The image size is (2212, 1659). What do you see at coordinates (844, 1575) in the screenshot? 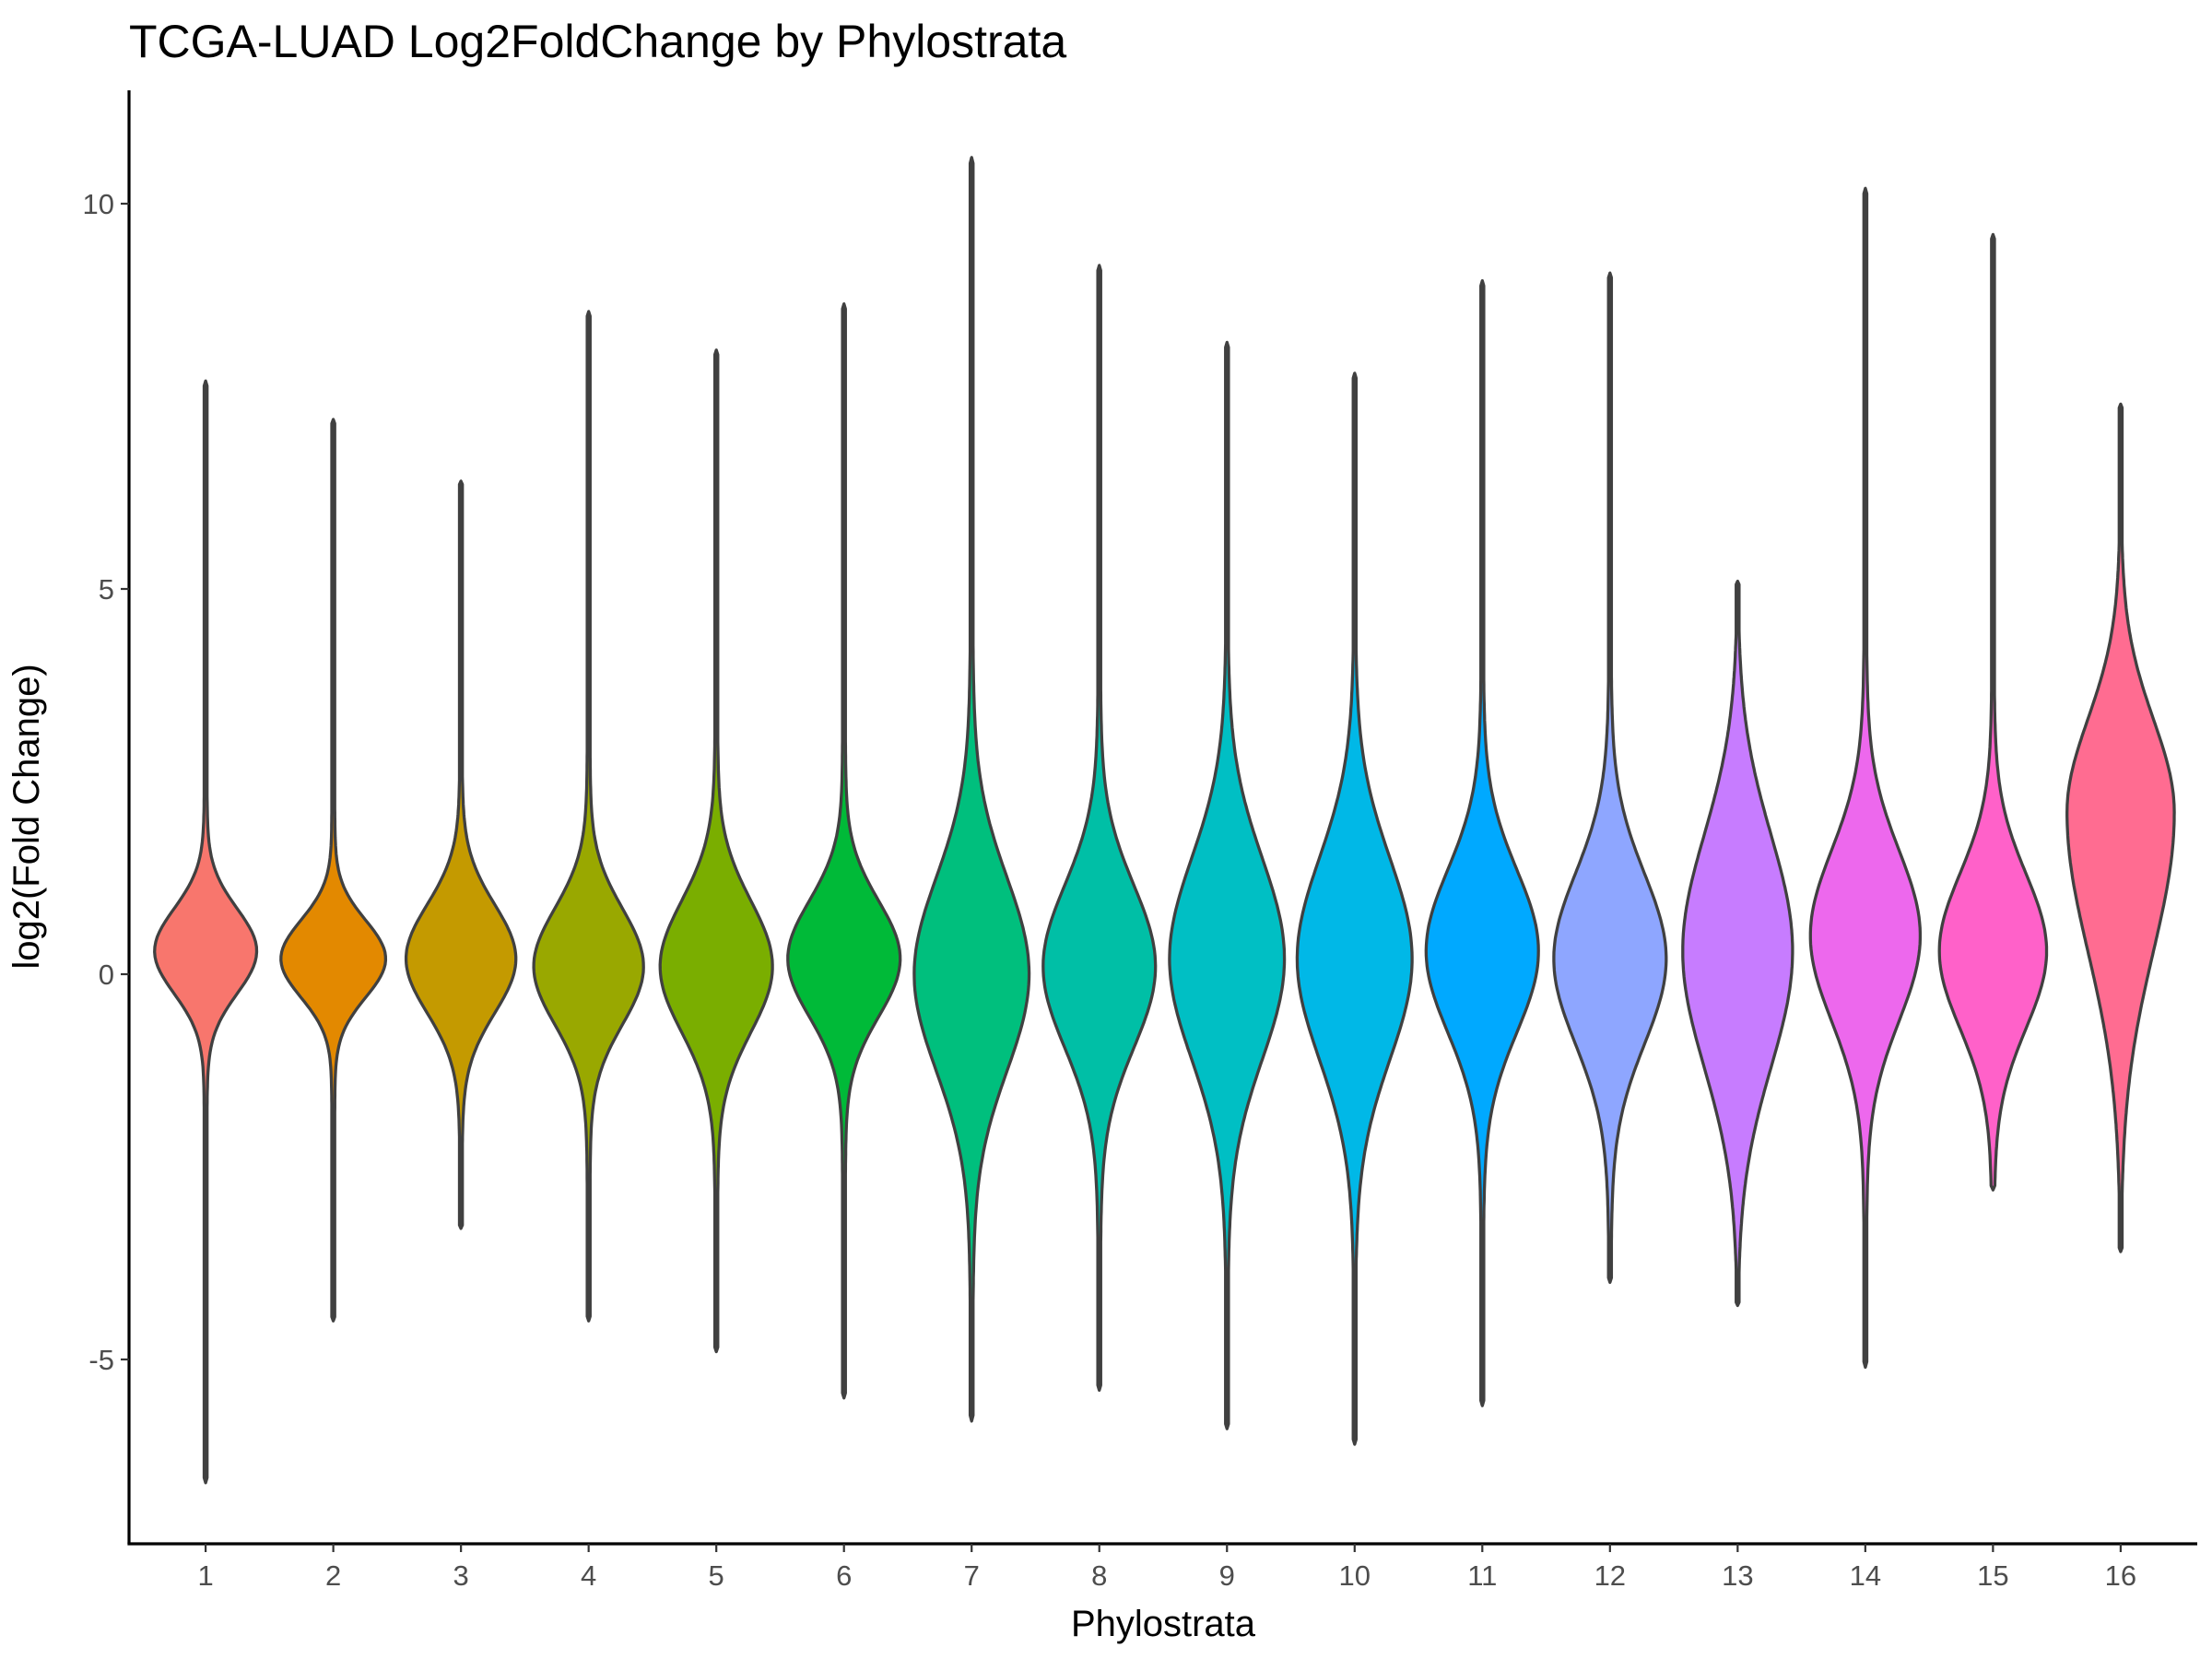
I see `x-tick-label: 6` at bounding box center [844, 1575].